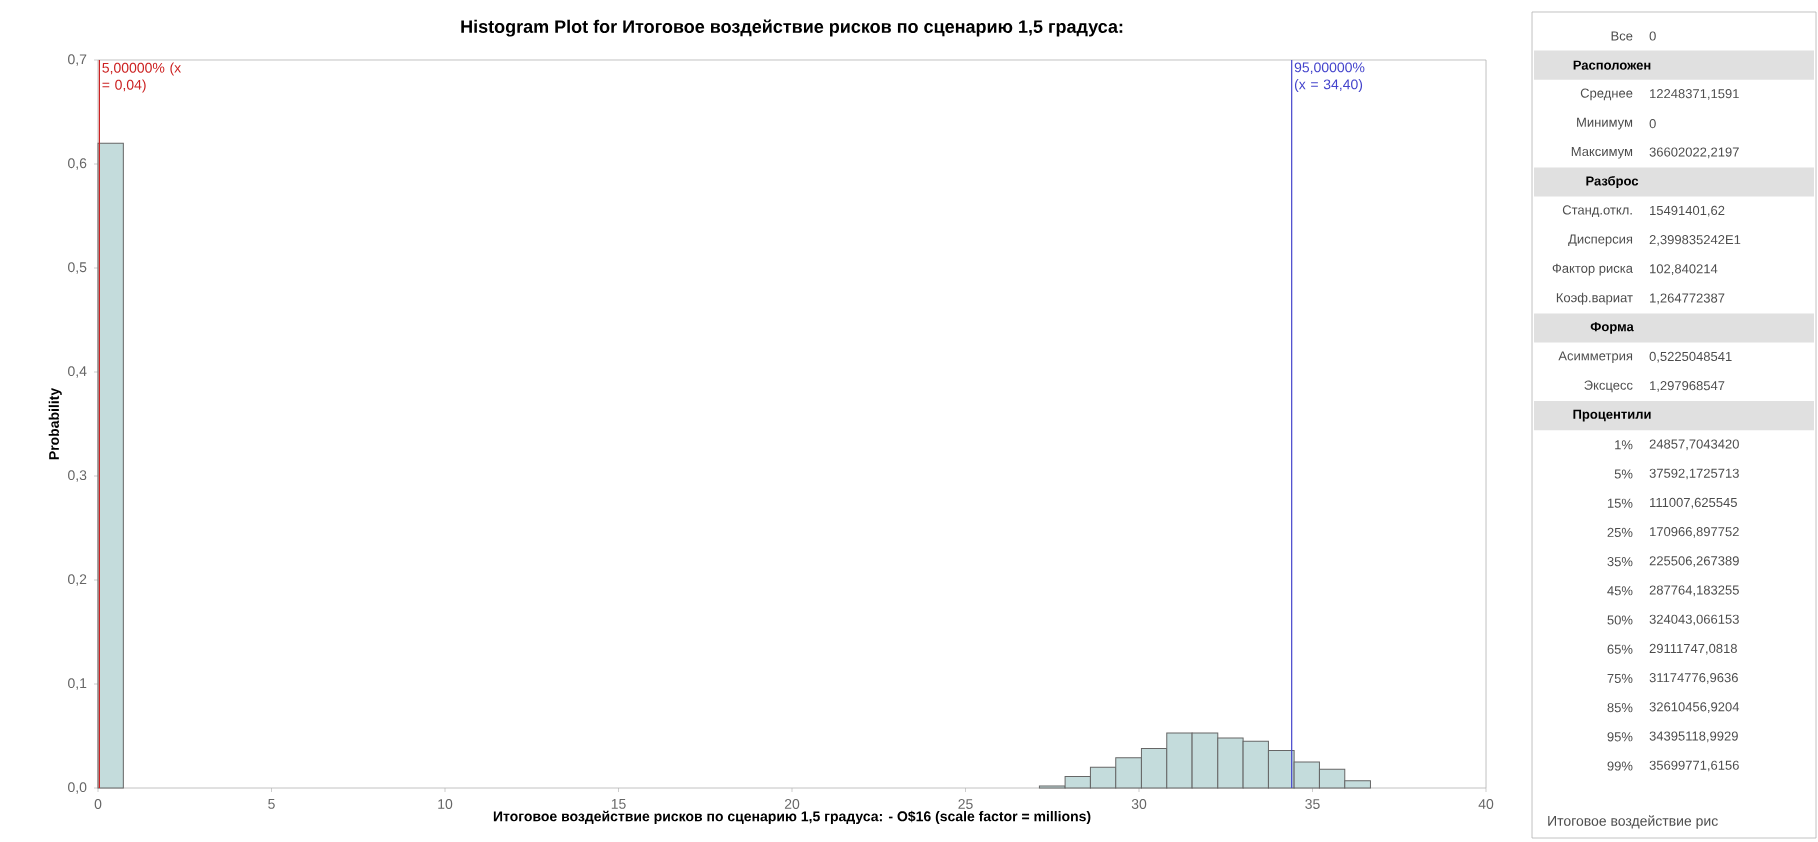 This screenshot has height=842, width=1818. What do you see at coordinates (792, 28) in the screenshot?
I see `chart-title: Histogram Plot for Итоговое воздействие рисков по сценарию 1,5 градуса:` at bounding box center [792, 28].